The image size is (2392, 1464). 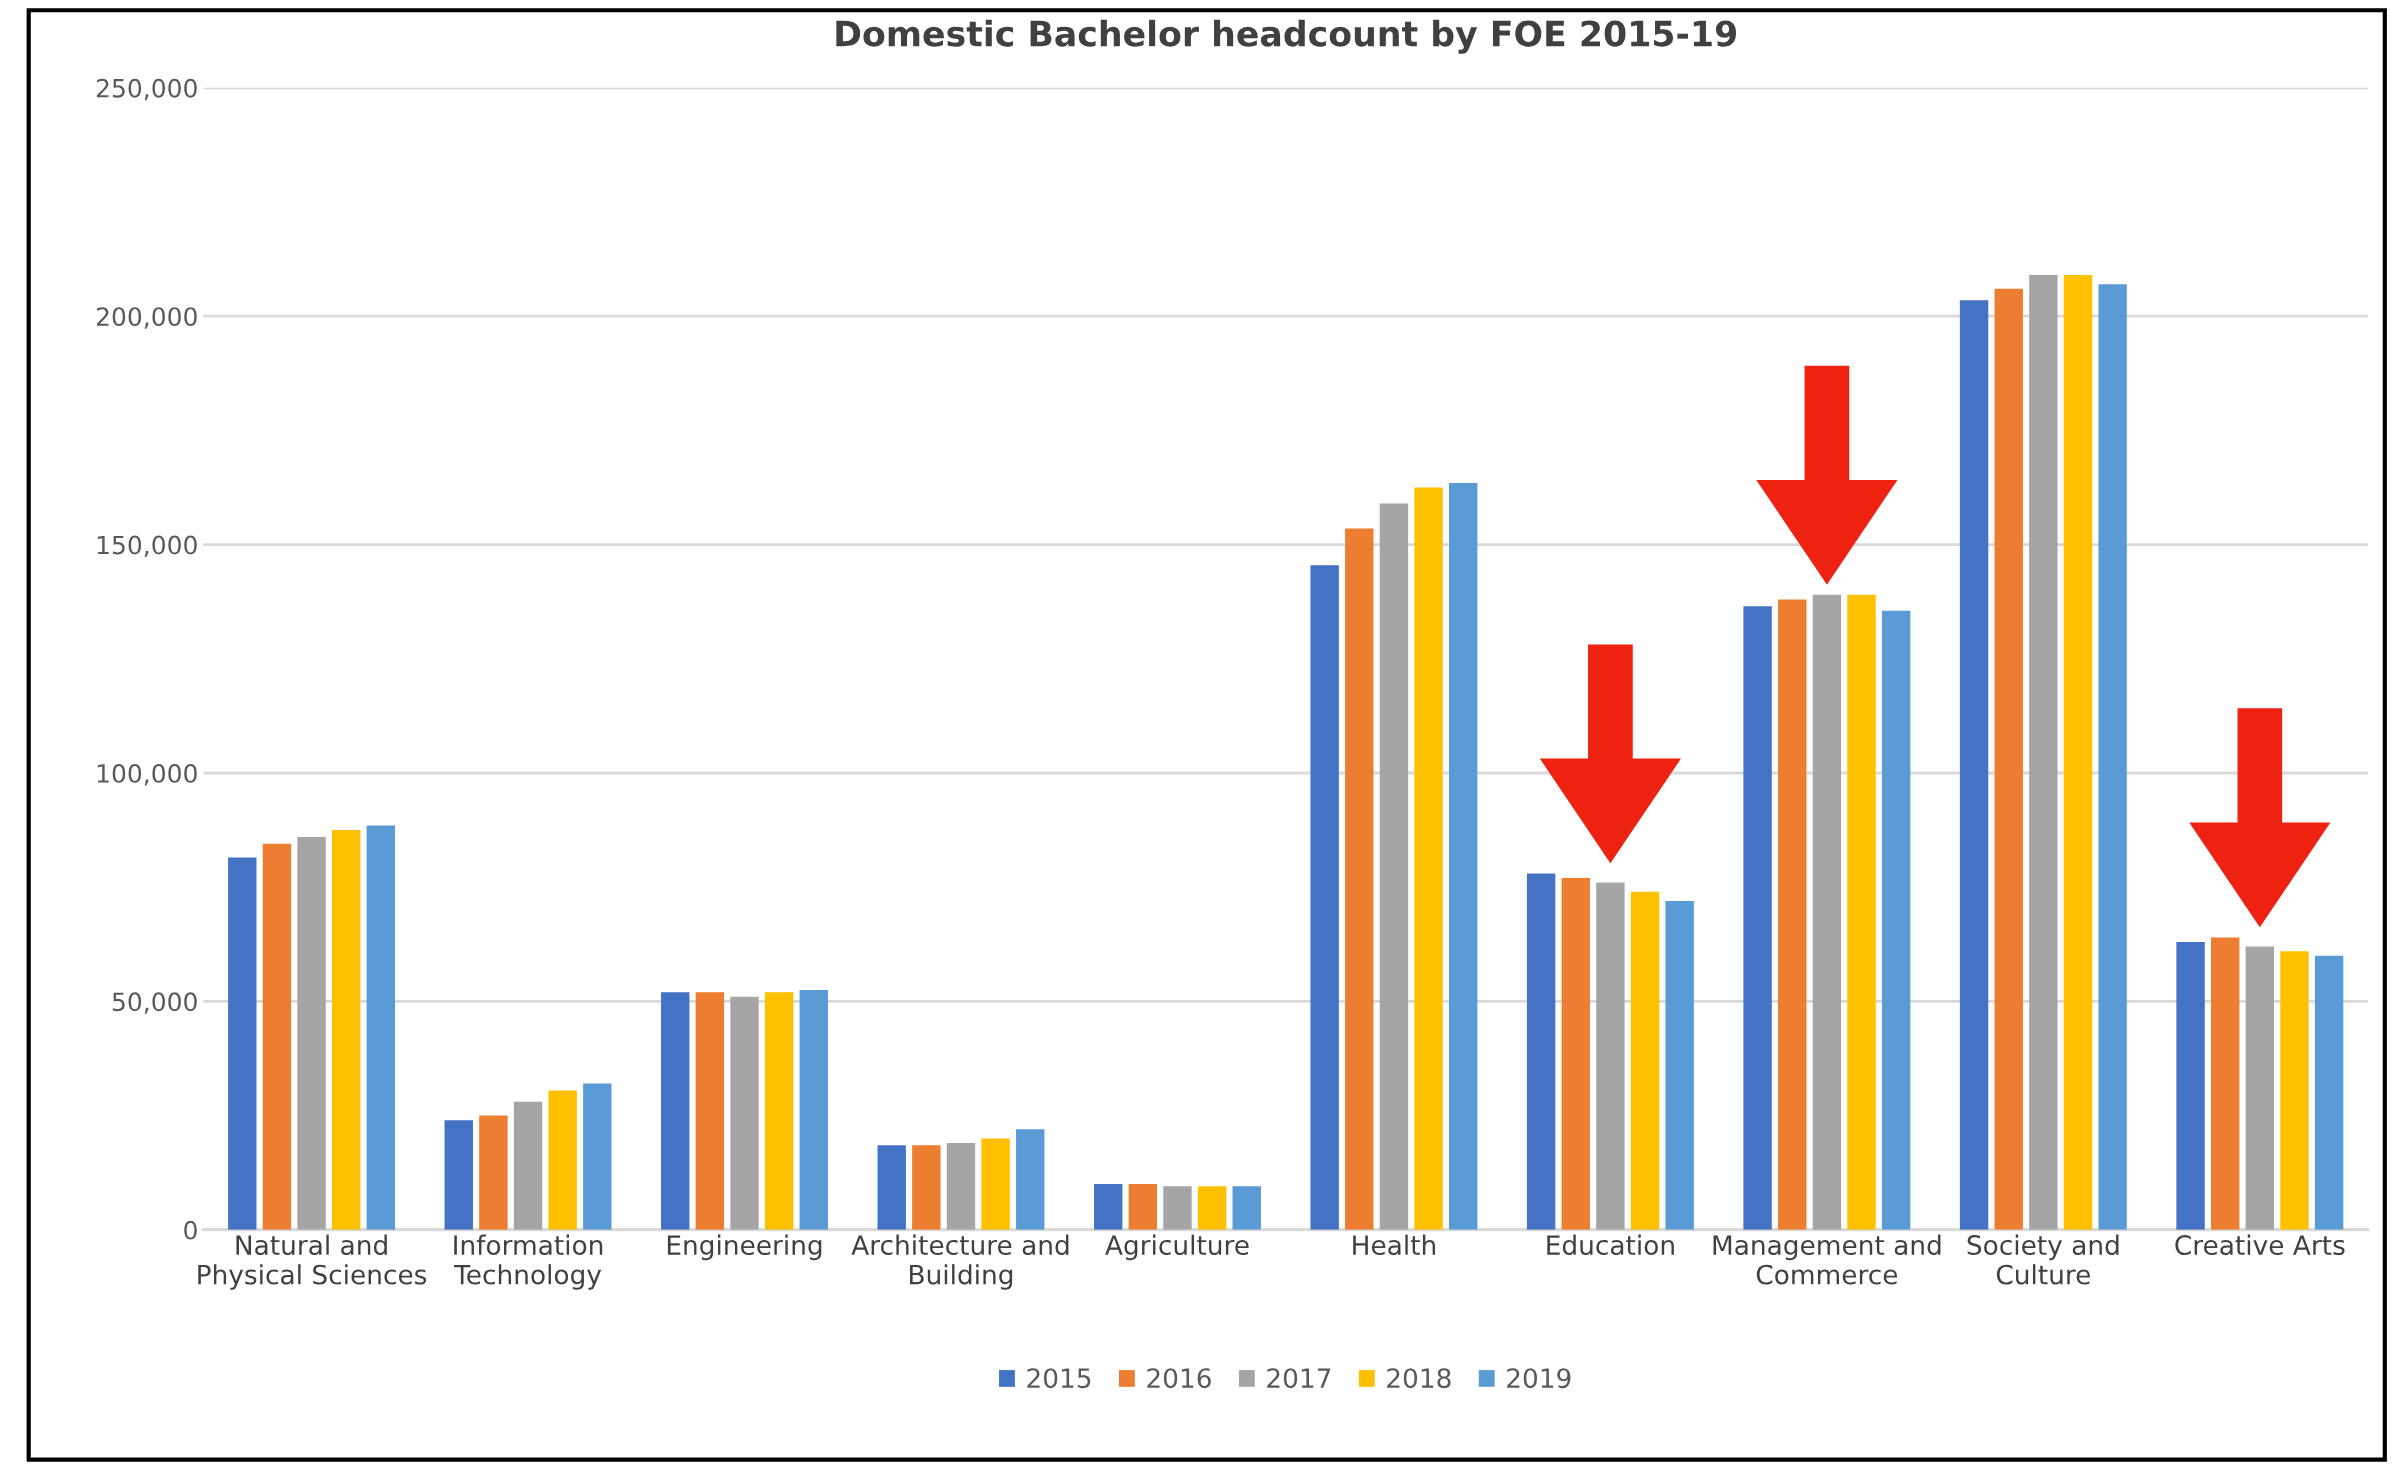 I want to click on x-tick-label: Information Technology, so click(x=528, y=1262).